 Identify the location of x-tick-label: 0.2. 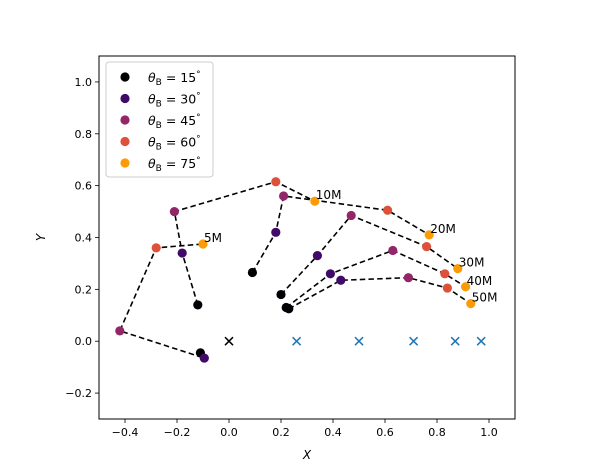
(281, 432).